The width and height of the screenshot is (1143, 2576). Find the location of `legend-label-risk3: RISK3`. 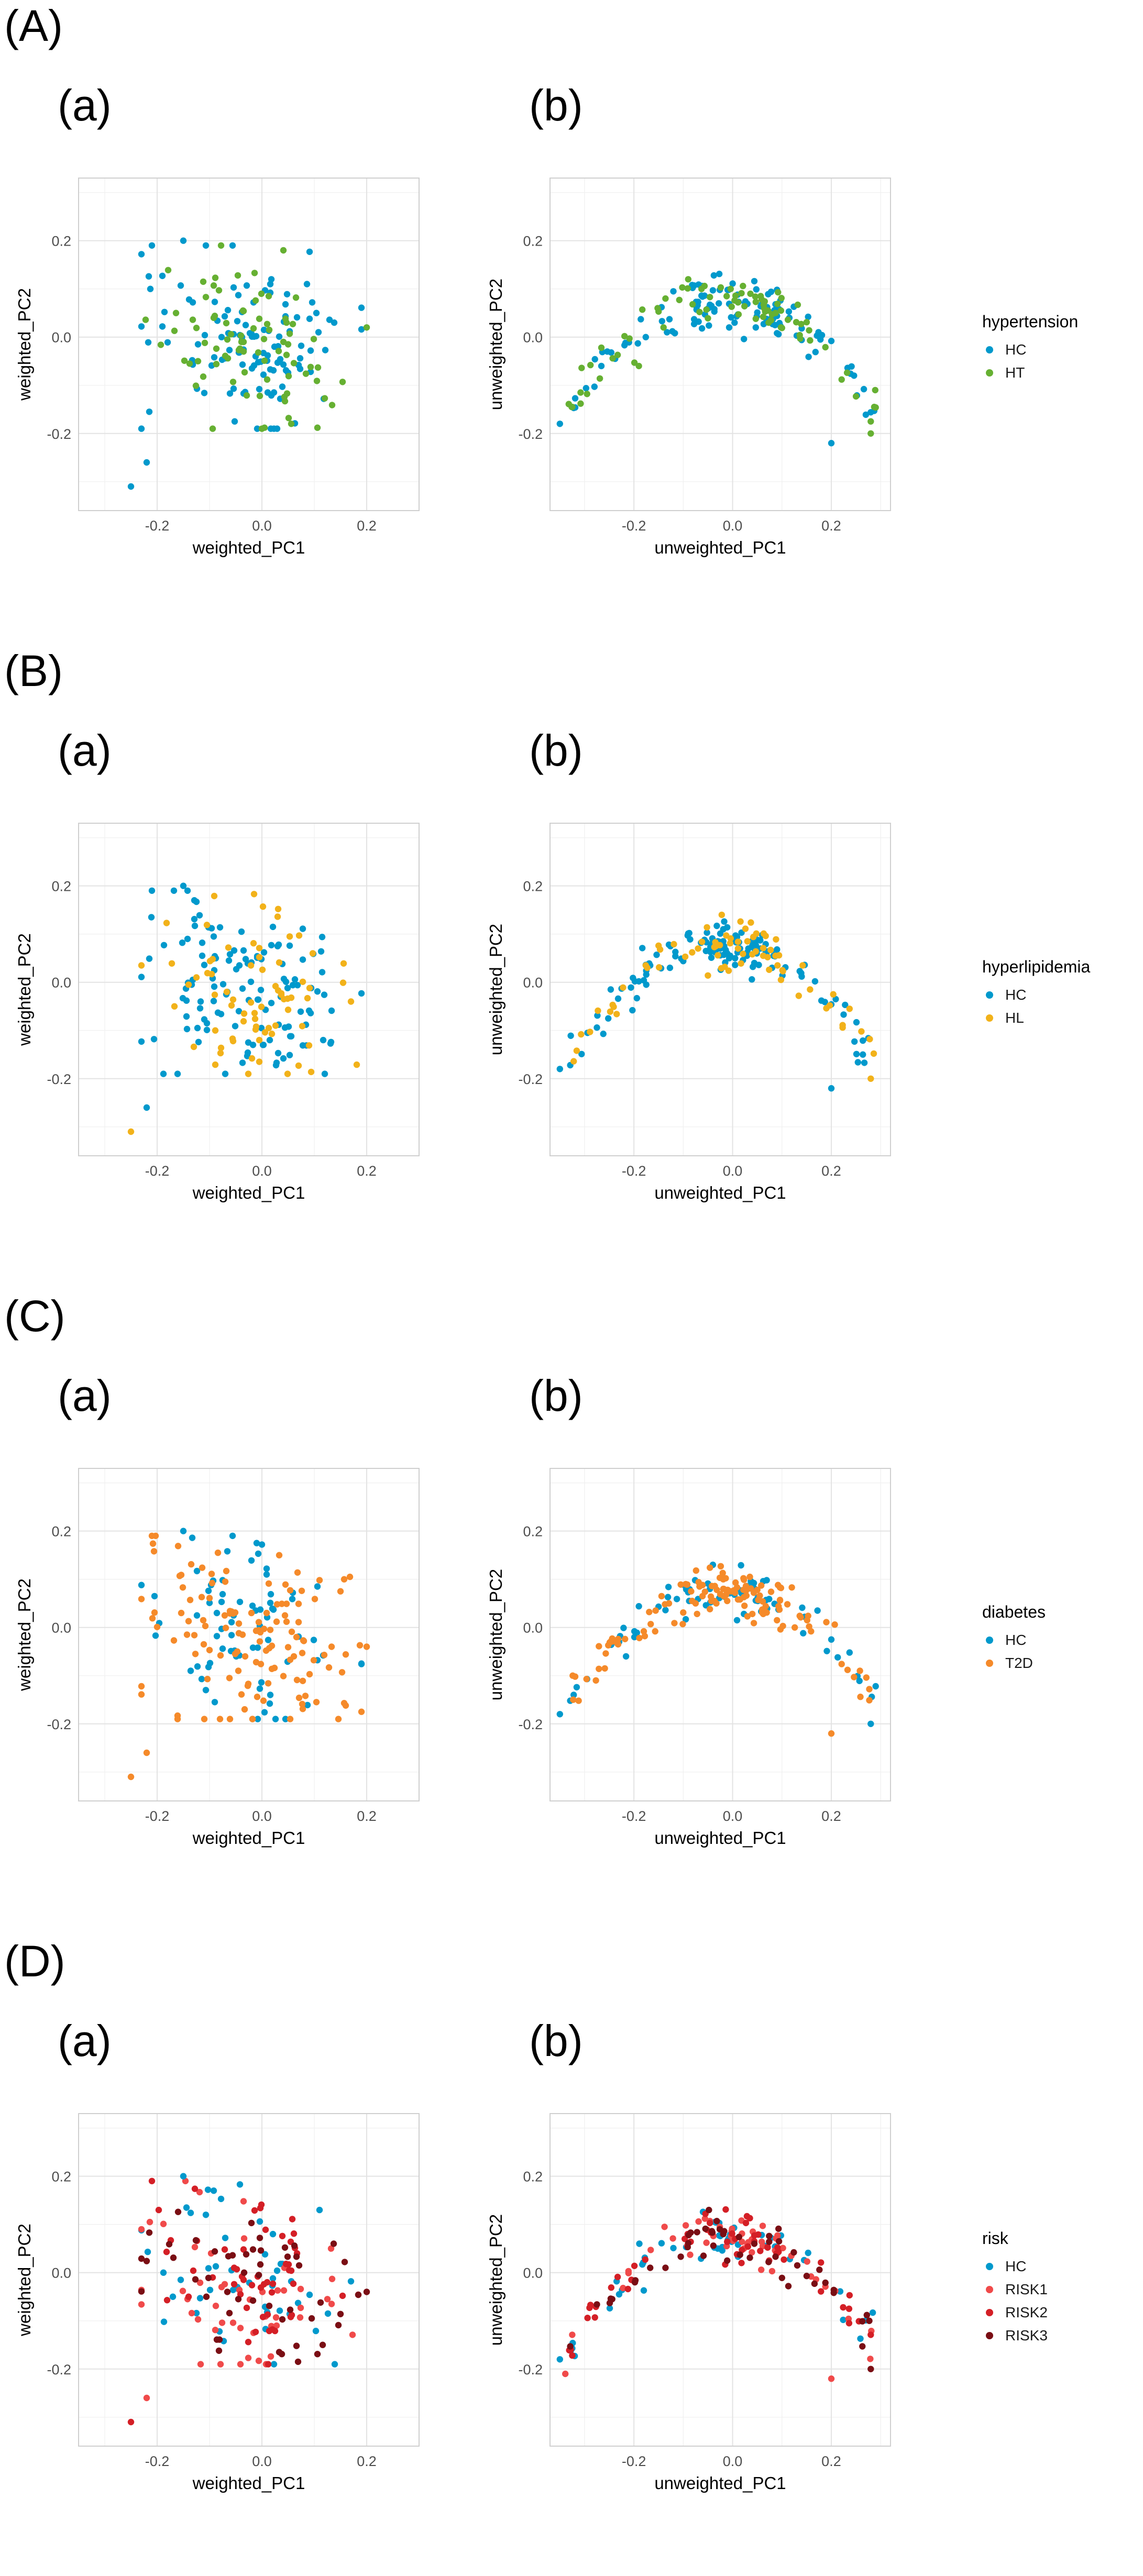

legend-label-risk3: RISK3 is located at coordinates (1026, 2335).